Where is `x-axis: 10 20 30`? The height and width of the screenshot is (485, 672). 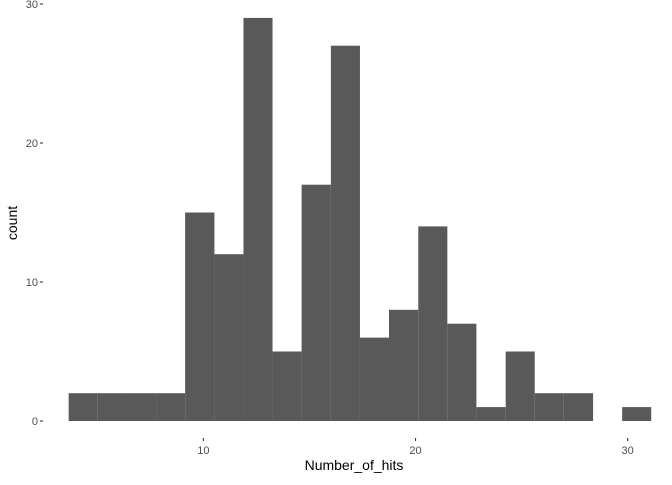 x-axis: 10 20 30 is located at coordinates (415, 447).